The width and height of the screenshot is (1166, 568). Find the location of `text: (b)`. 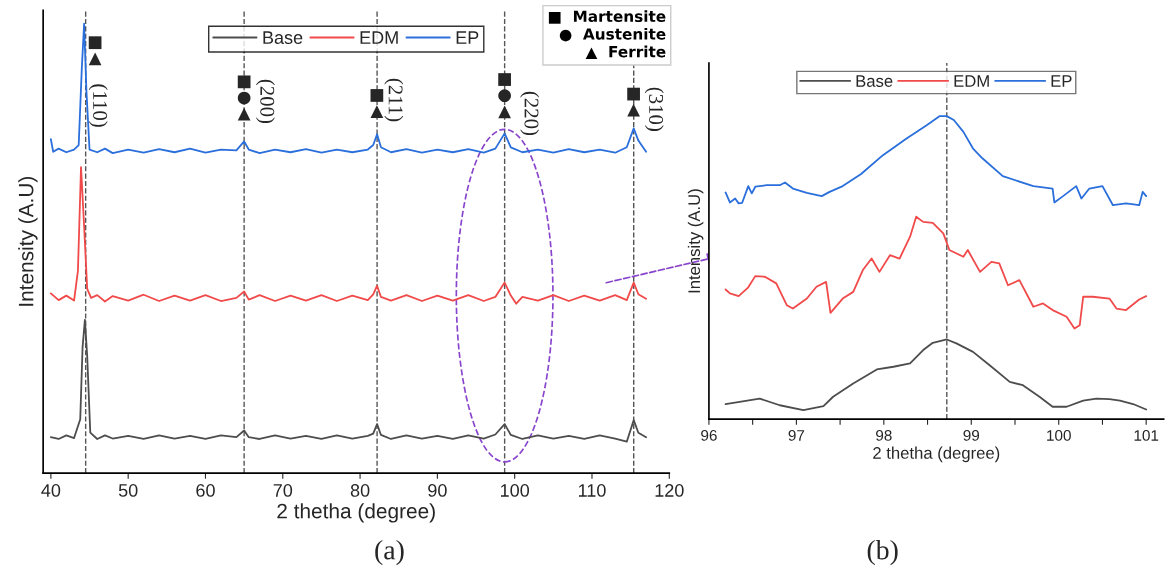

text: (b) is located at coordinates (882, 552).